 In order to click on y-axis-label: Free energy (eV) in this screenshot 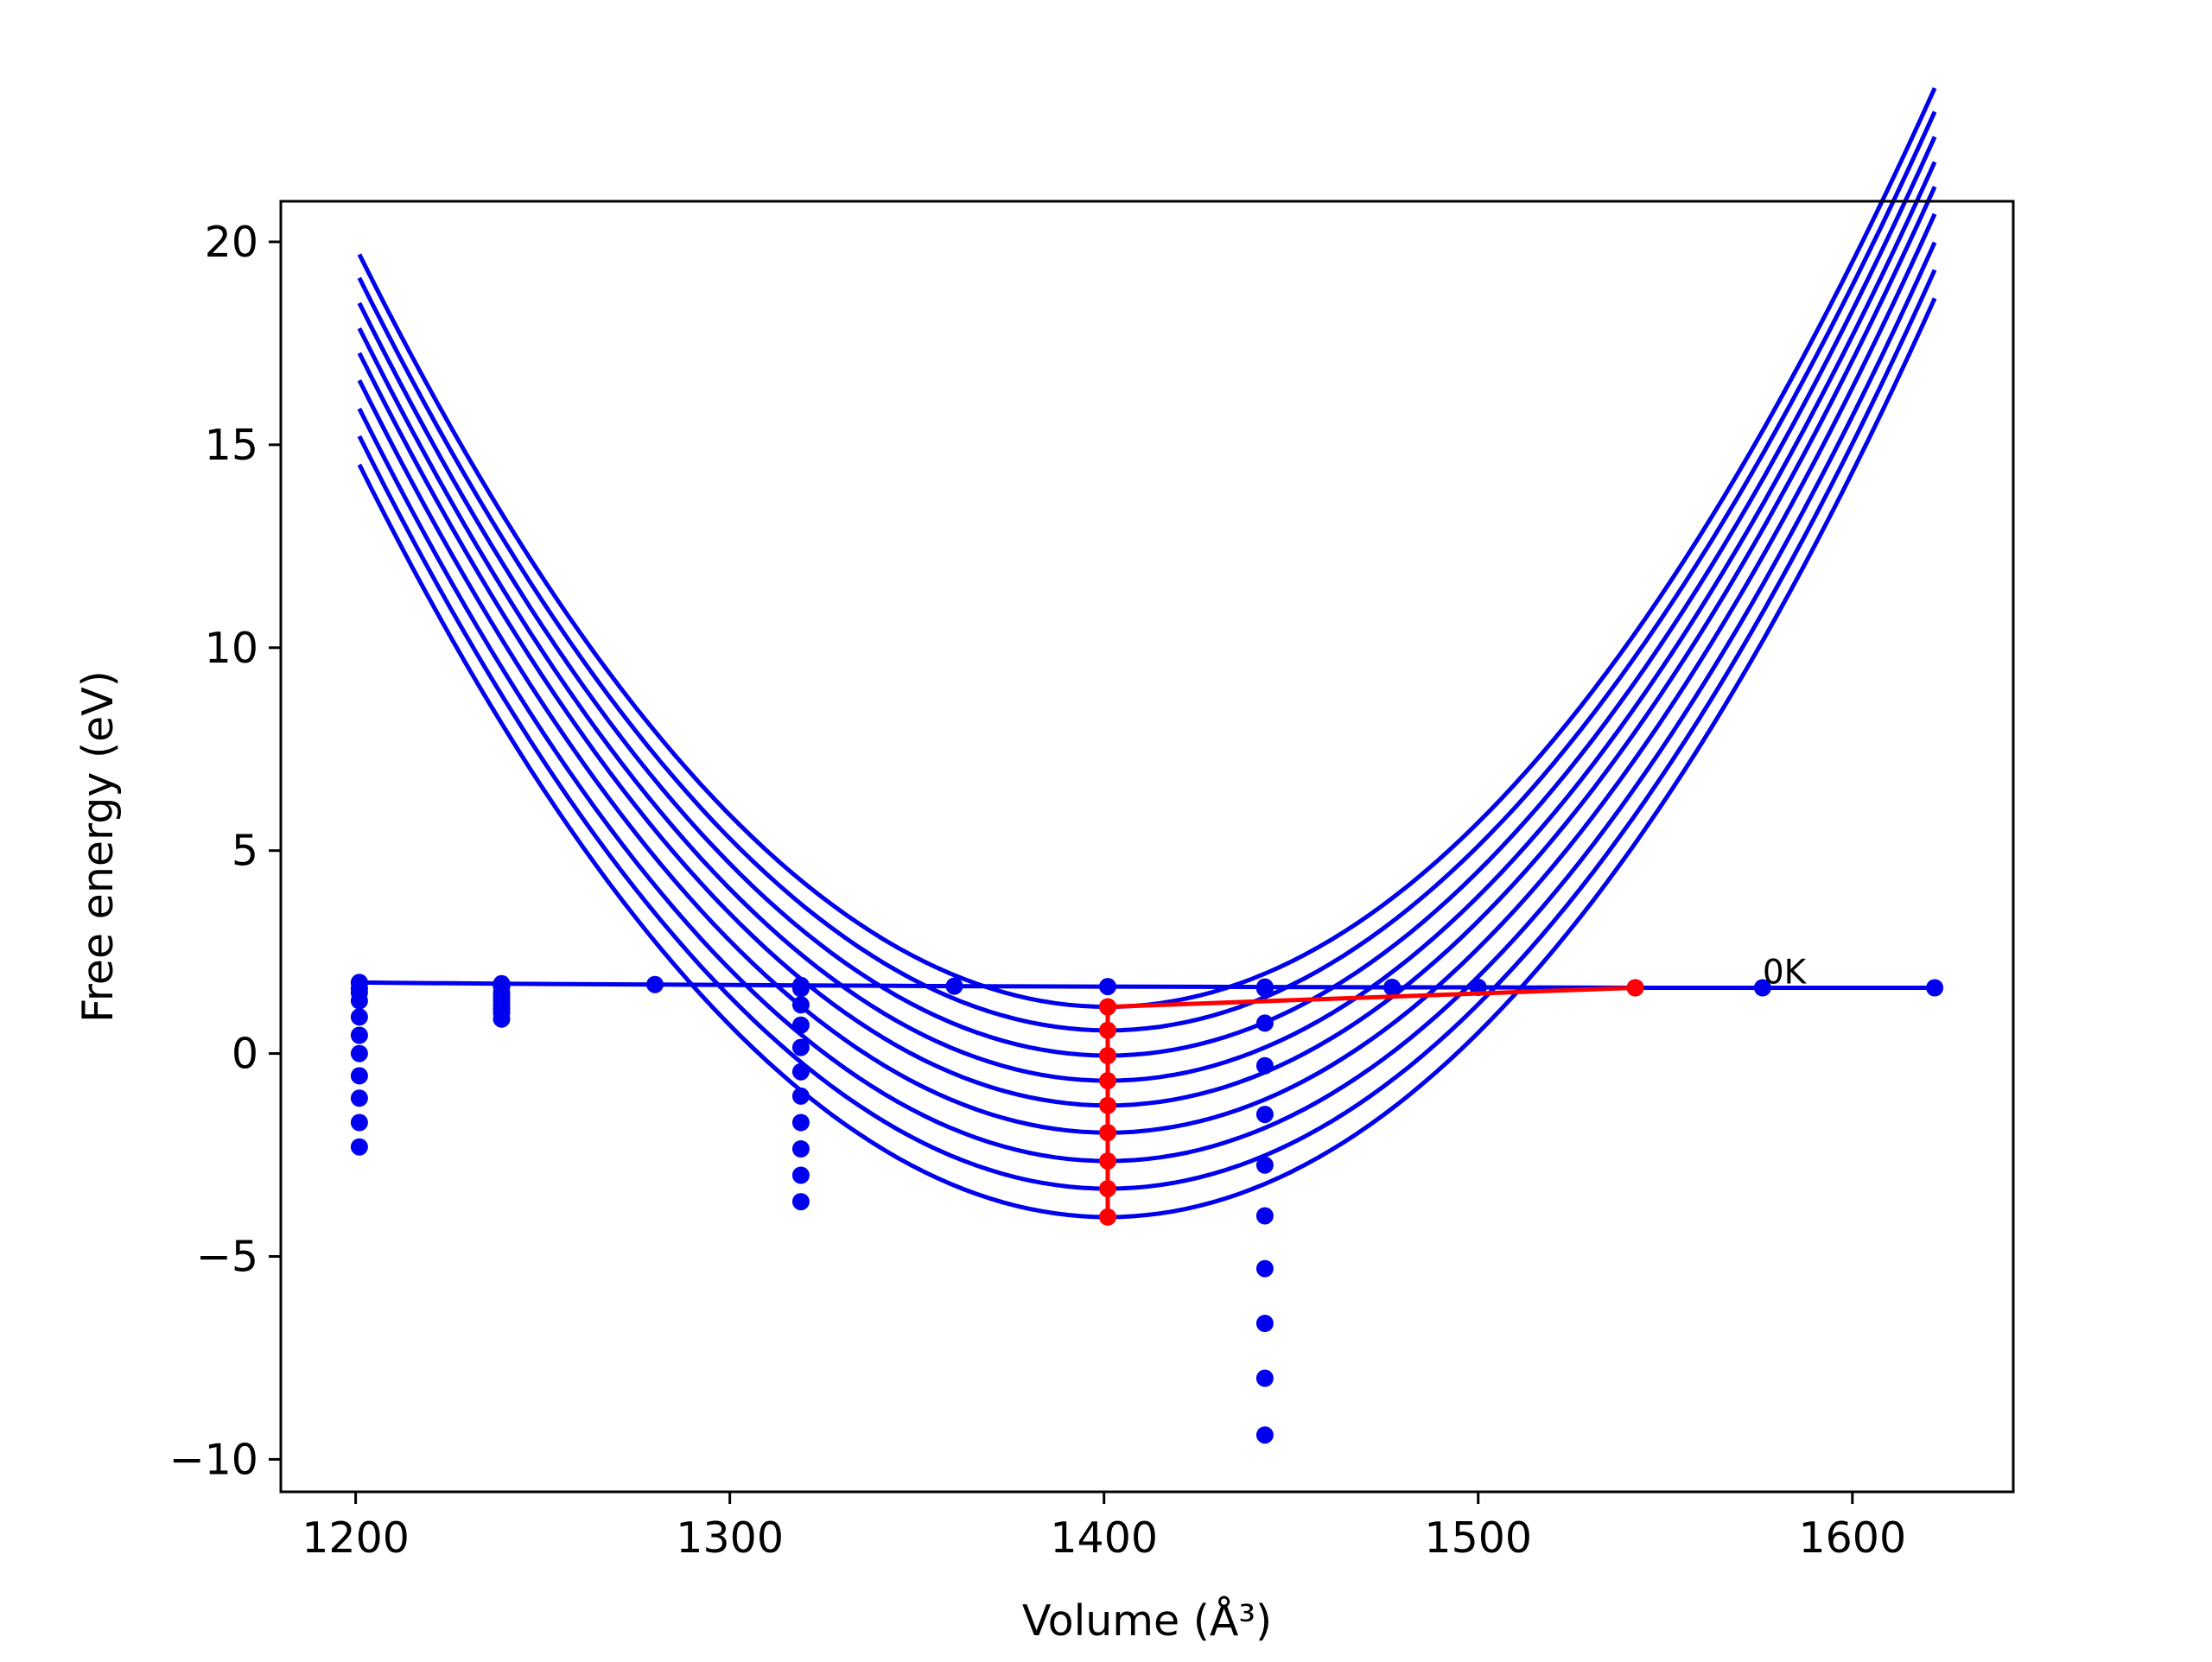, I will do `click(98, 846)`.